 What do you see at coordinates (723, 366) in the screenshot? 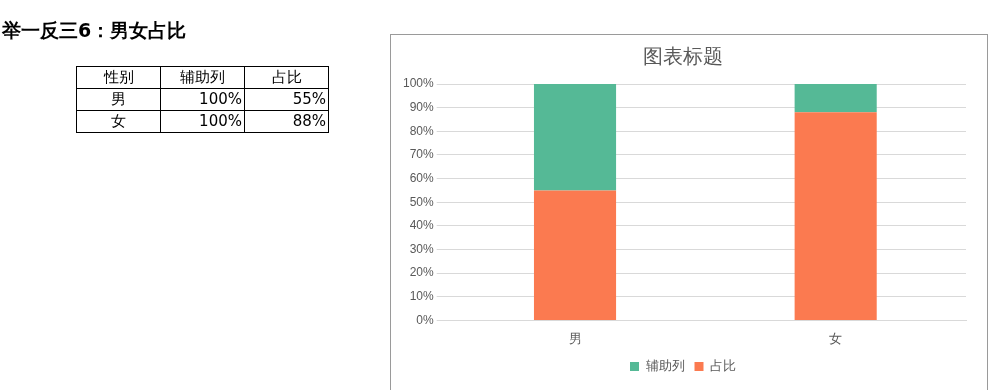
I see `legend-label: 占比` at bounding box center [723, 366].